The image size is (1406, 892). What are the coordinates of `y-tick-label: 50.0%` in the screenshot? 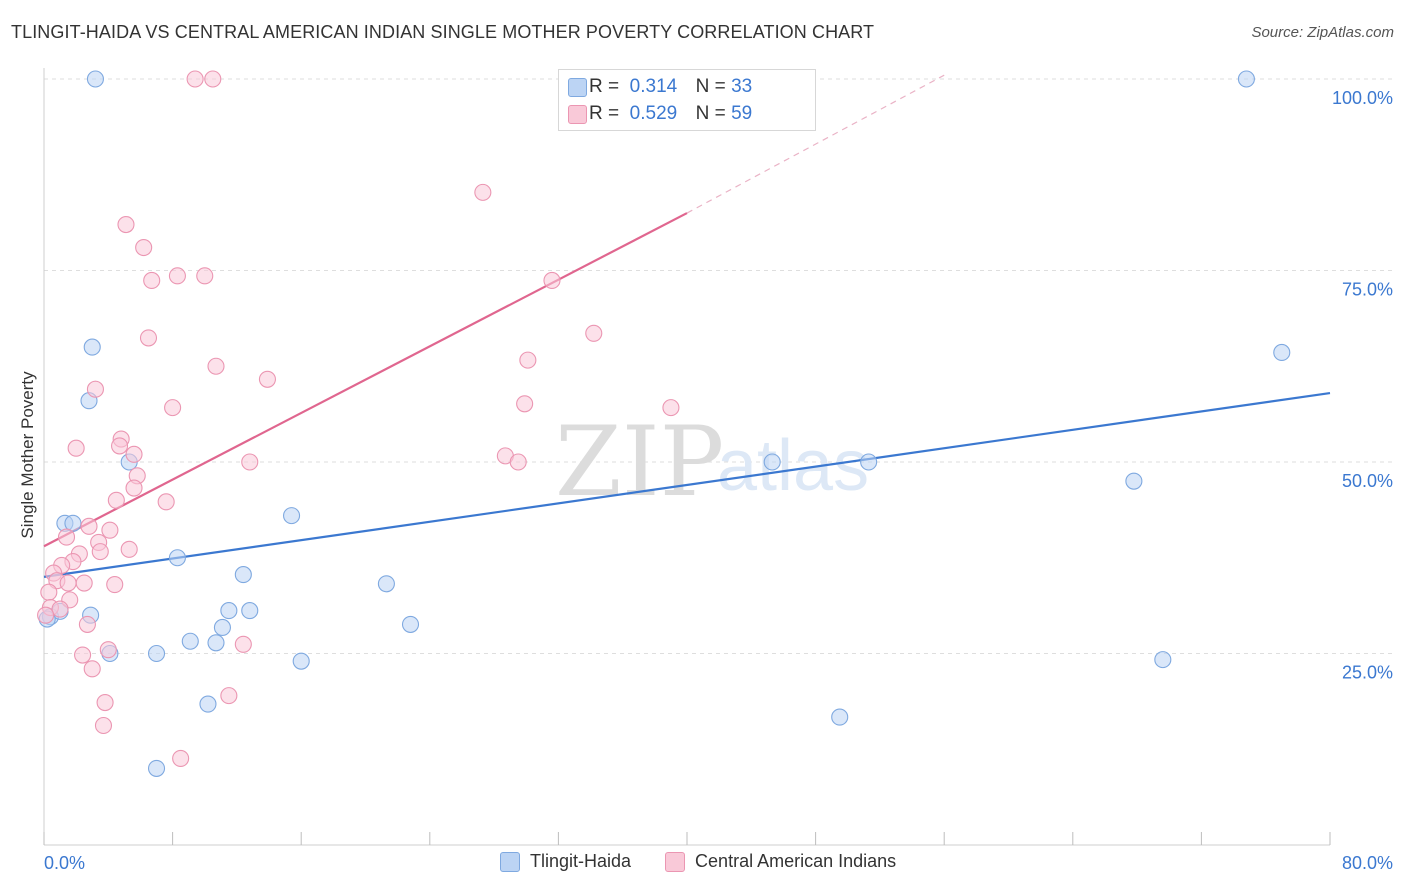 It's located at (1367, 481).